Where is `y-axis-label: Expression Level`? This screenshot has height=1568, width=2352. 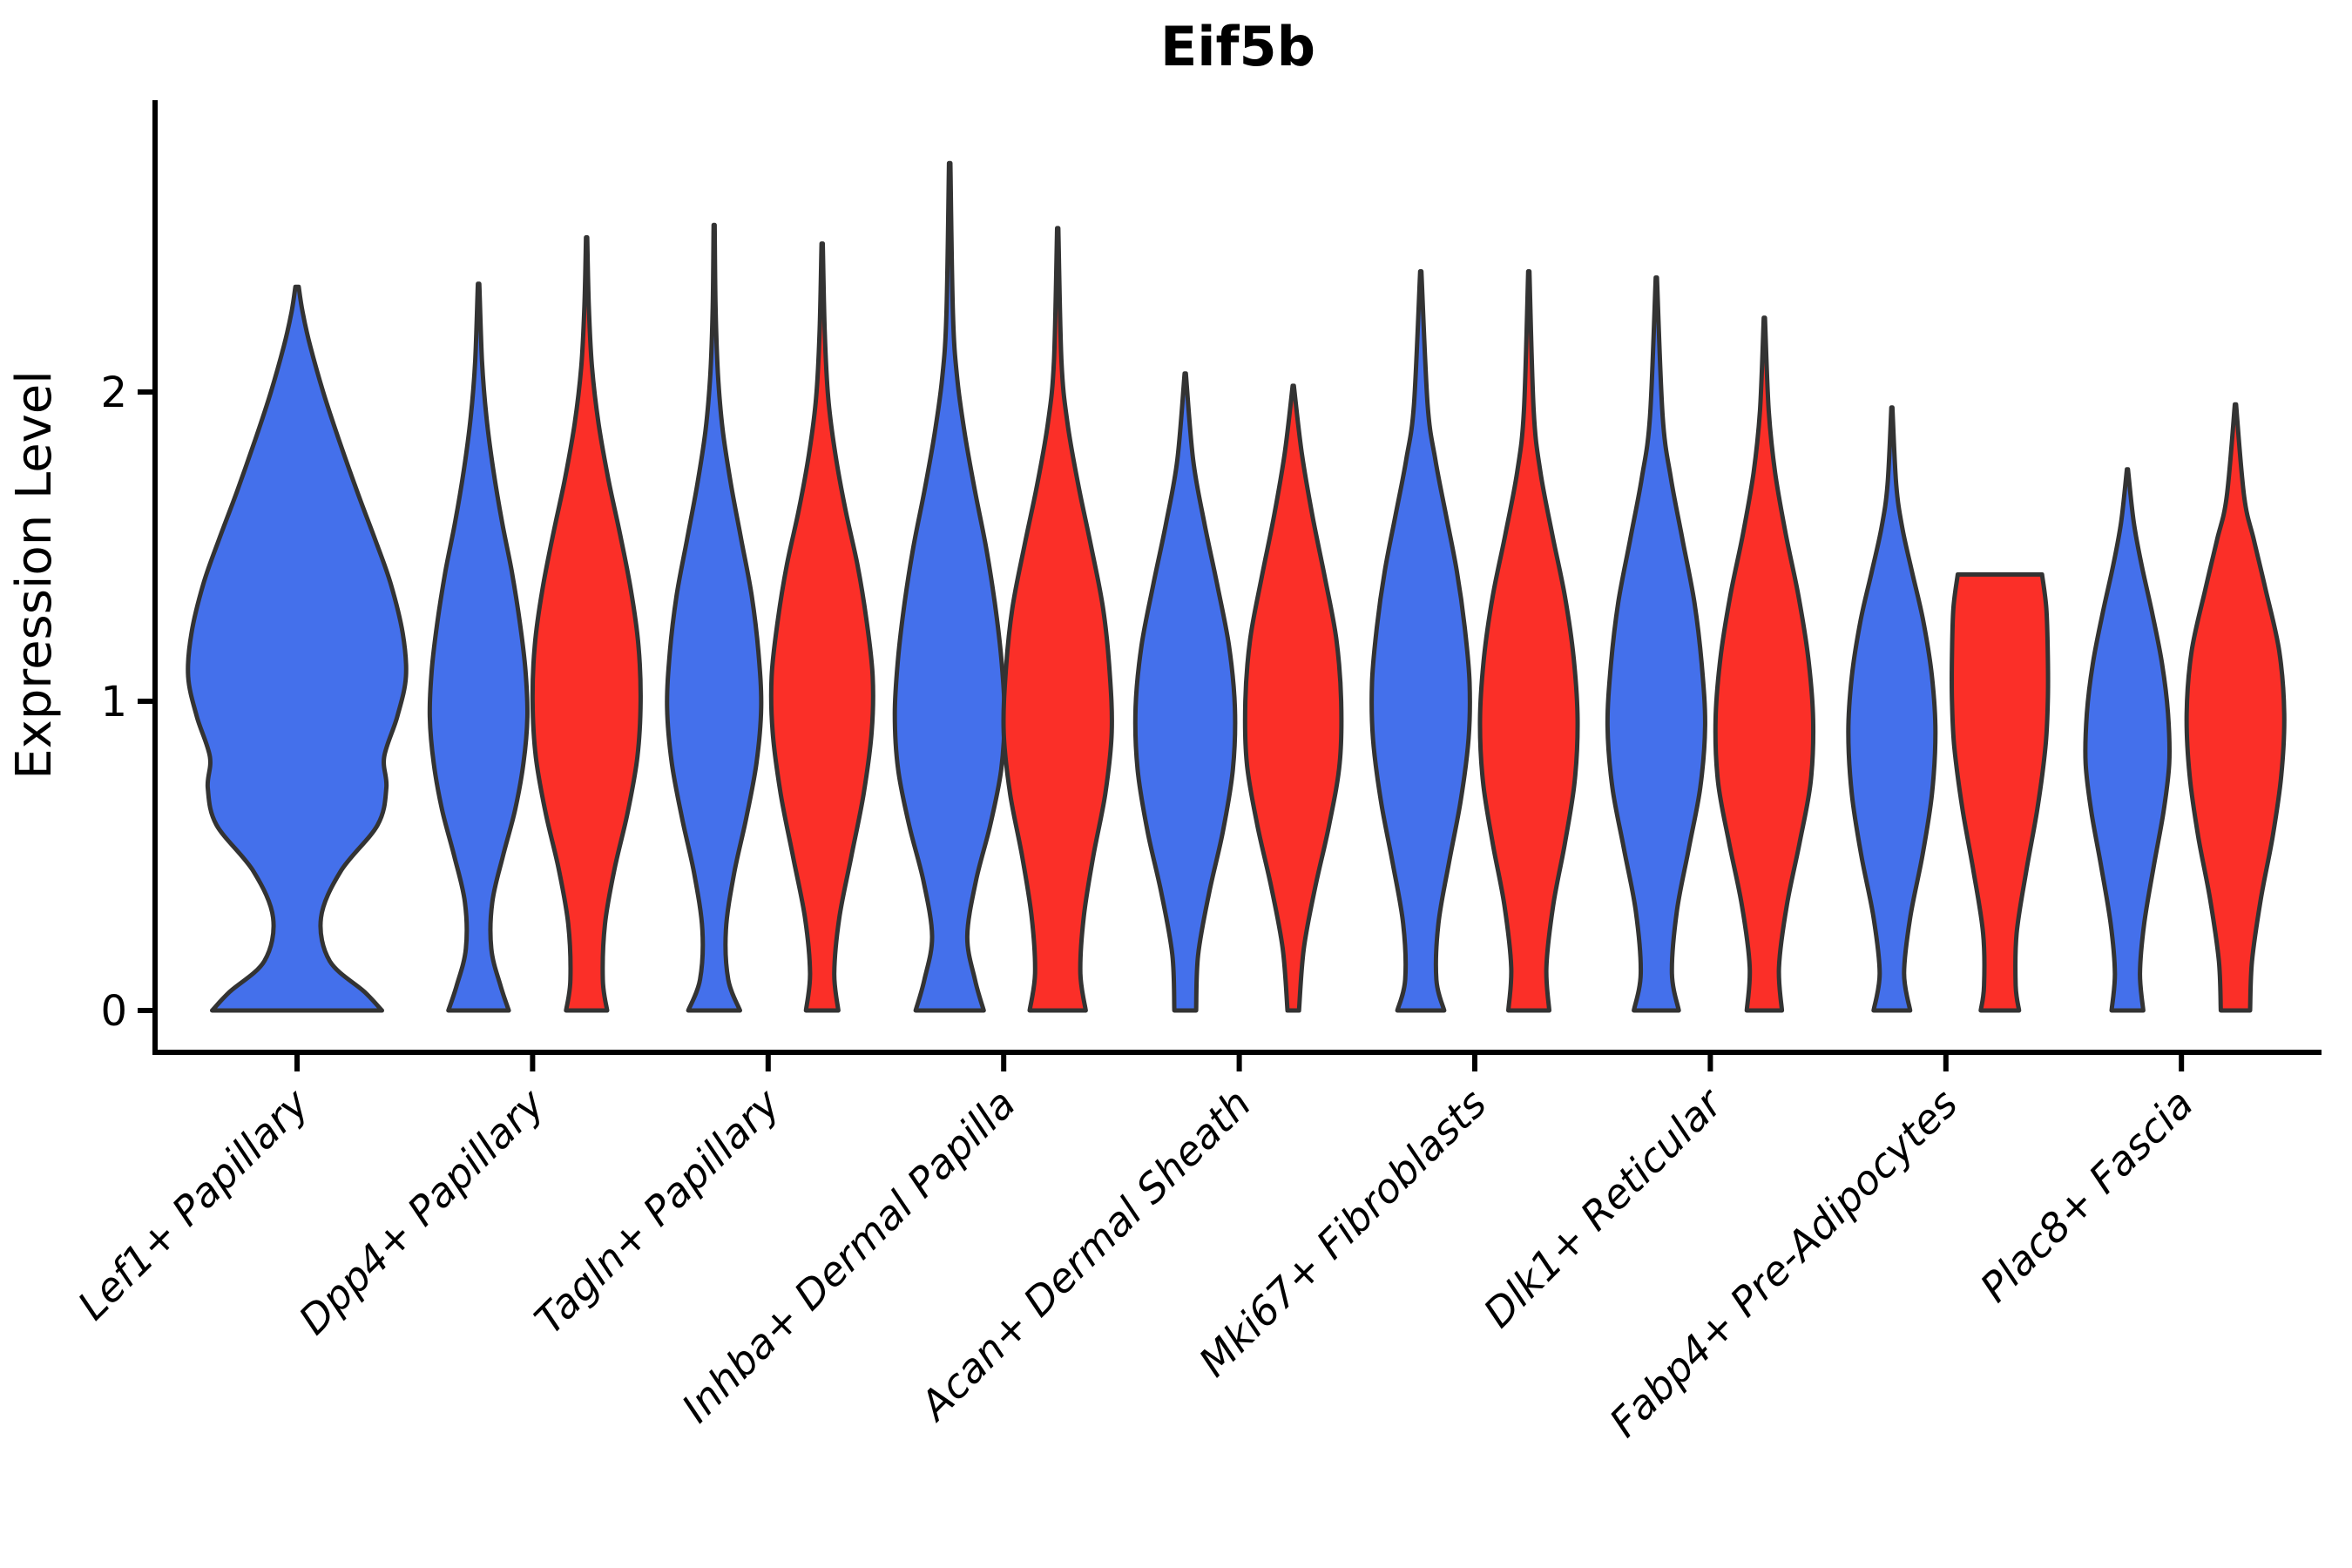
y-axis-label: Expression Level is located at coordinates (34, 575).